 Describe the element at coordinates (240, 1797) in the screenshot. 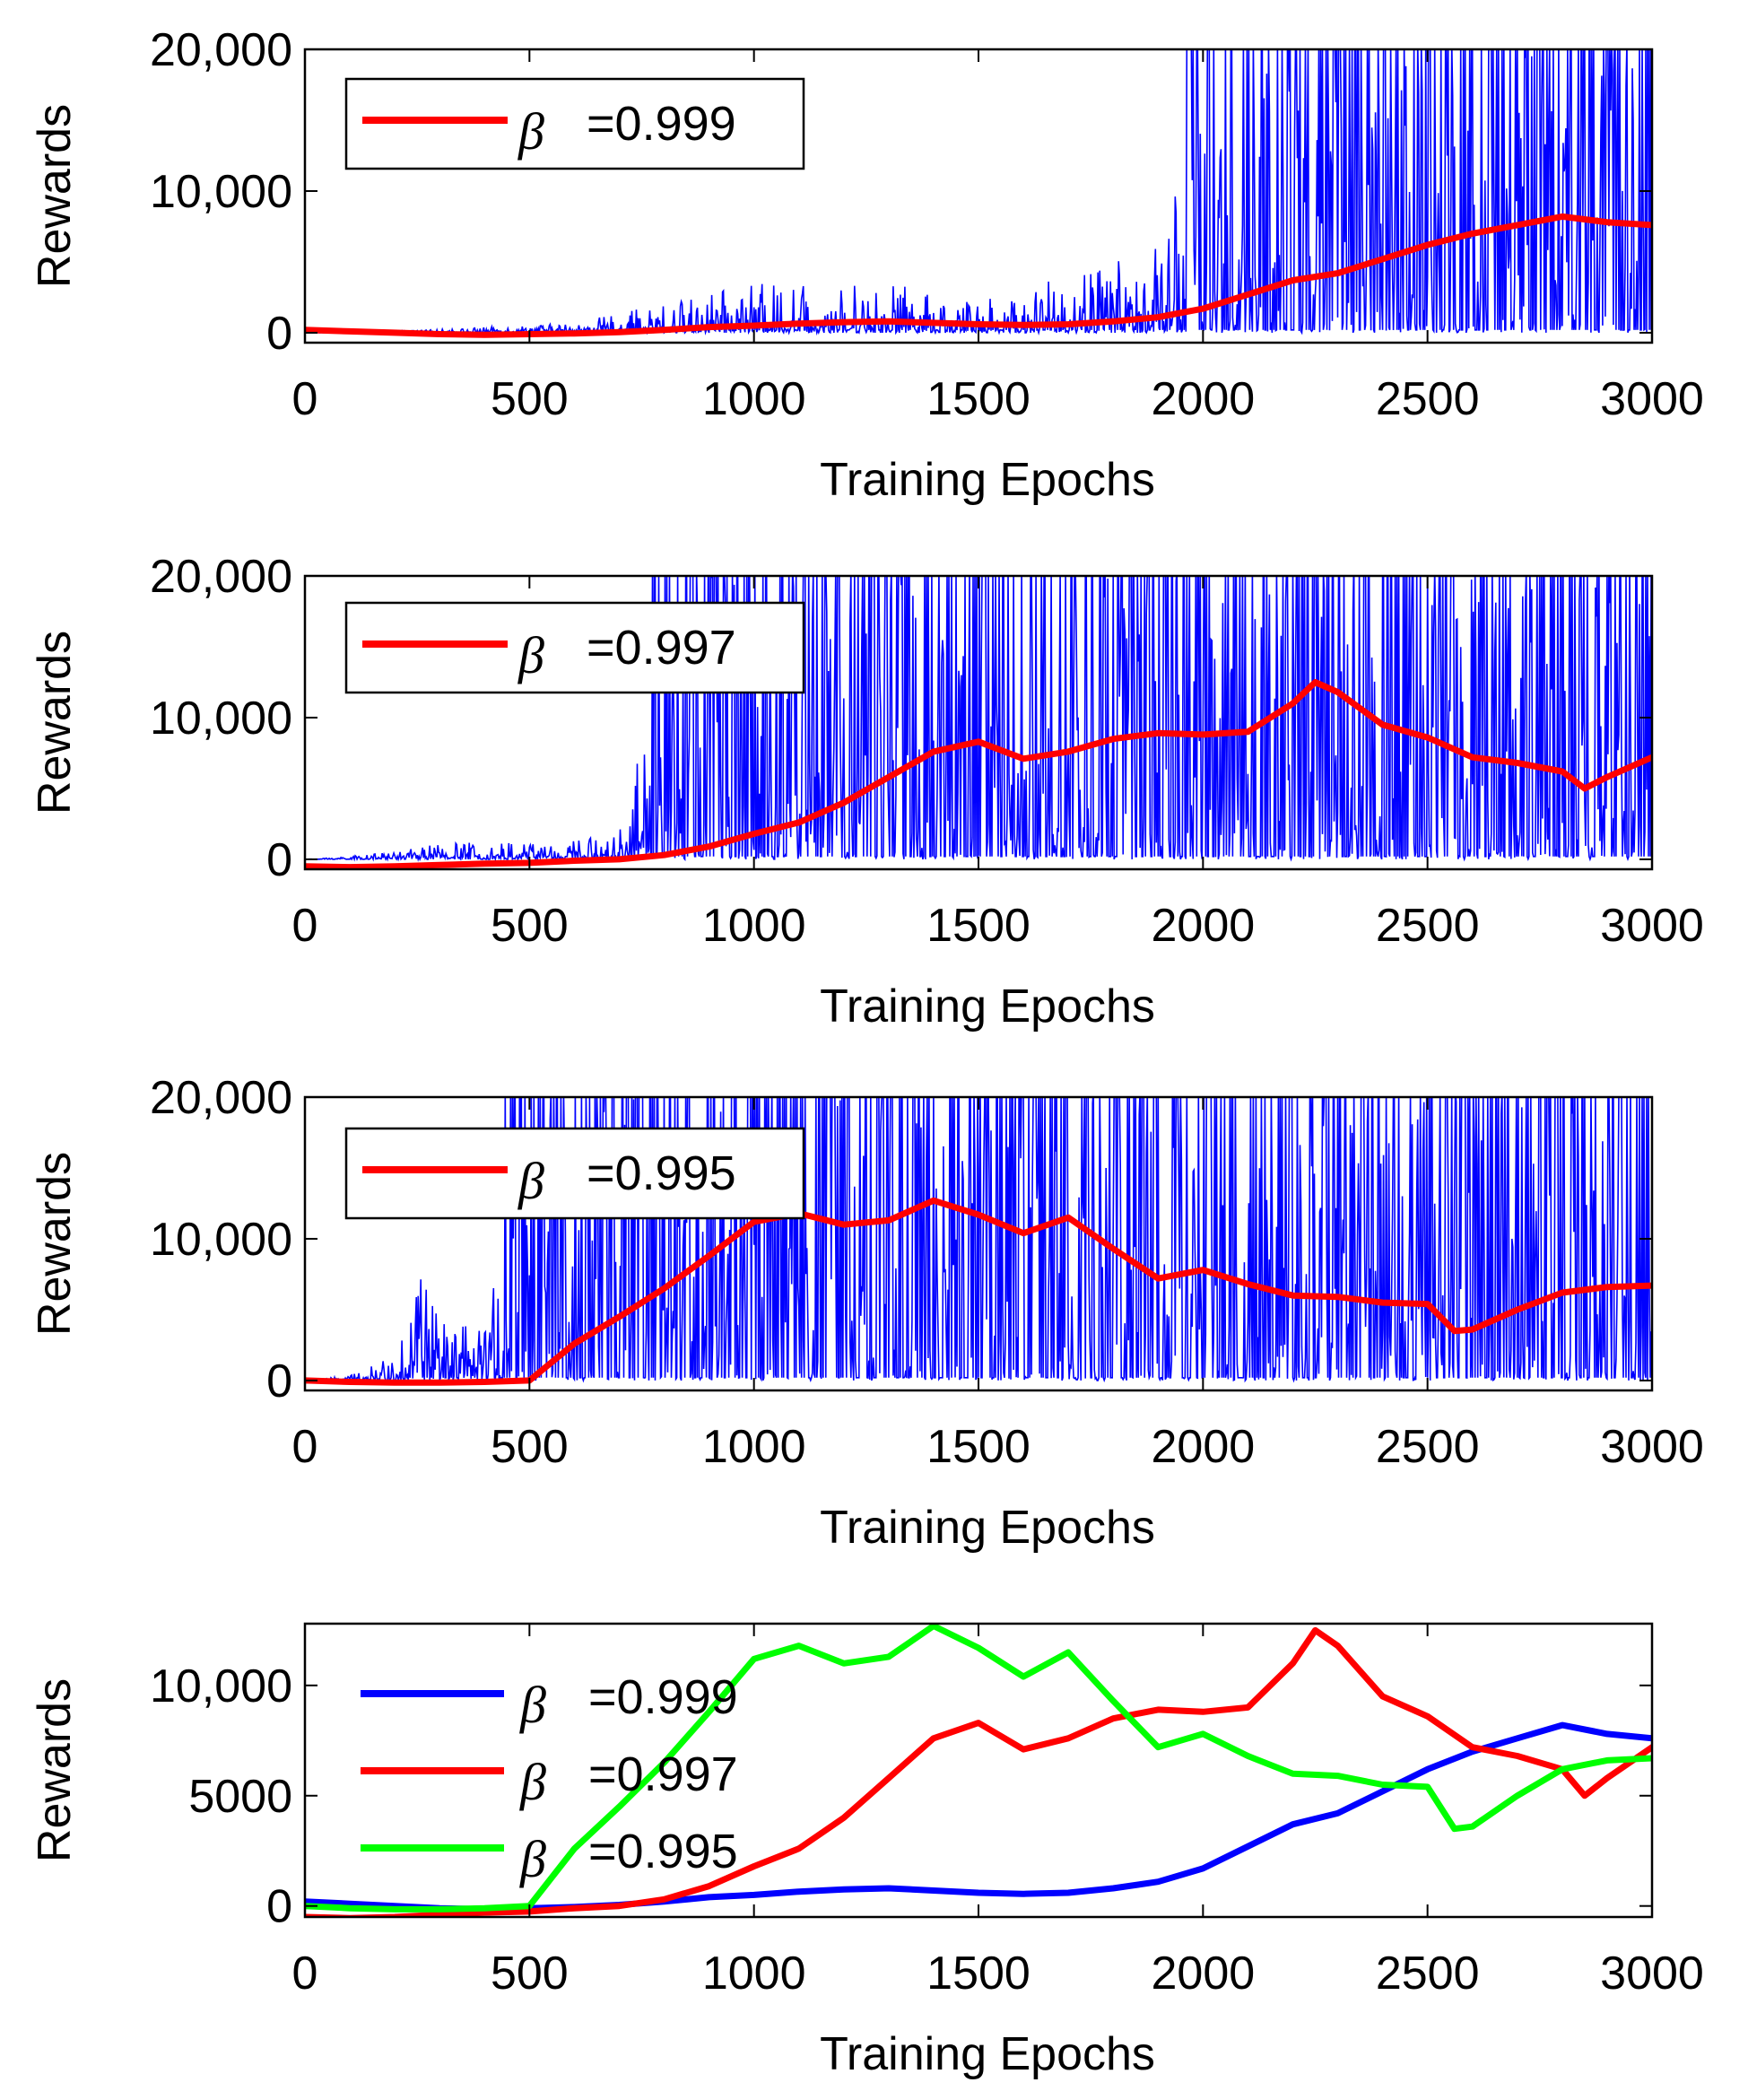

I see `y-tick-label: 5000` at that location.